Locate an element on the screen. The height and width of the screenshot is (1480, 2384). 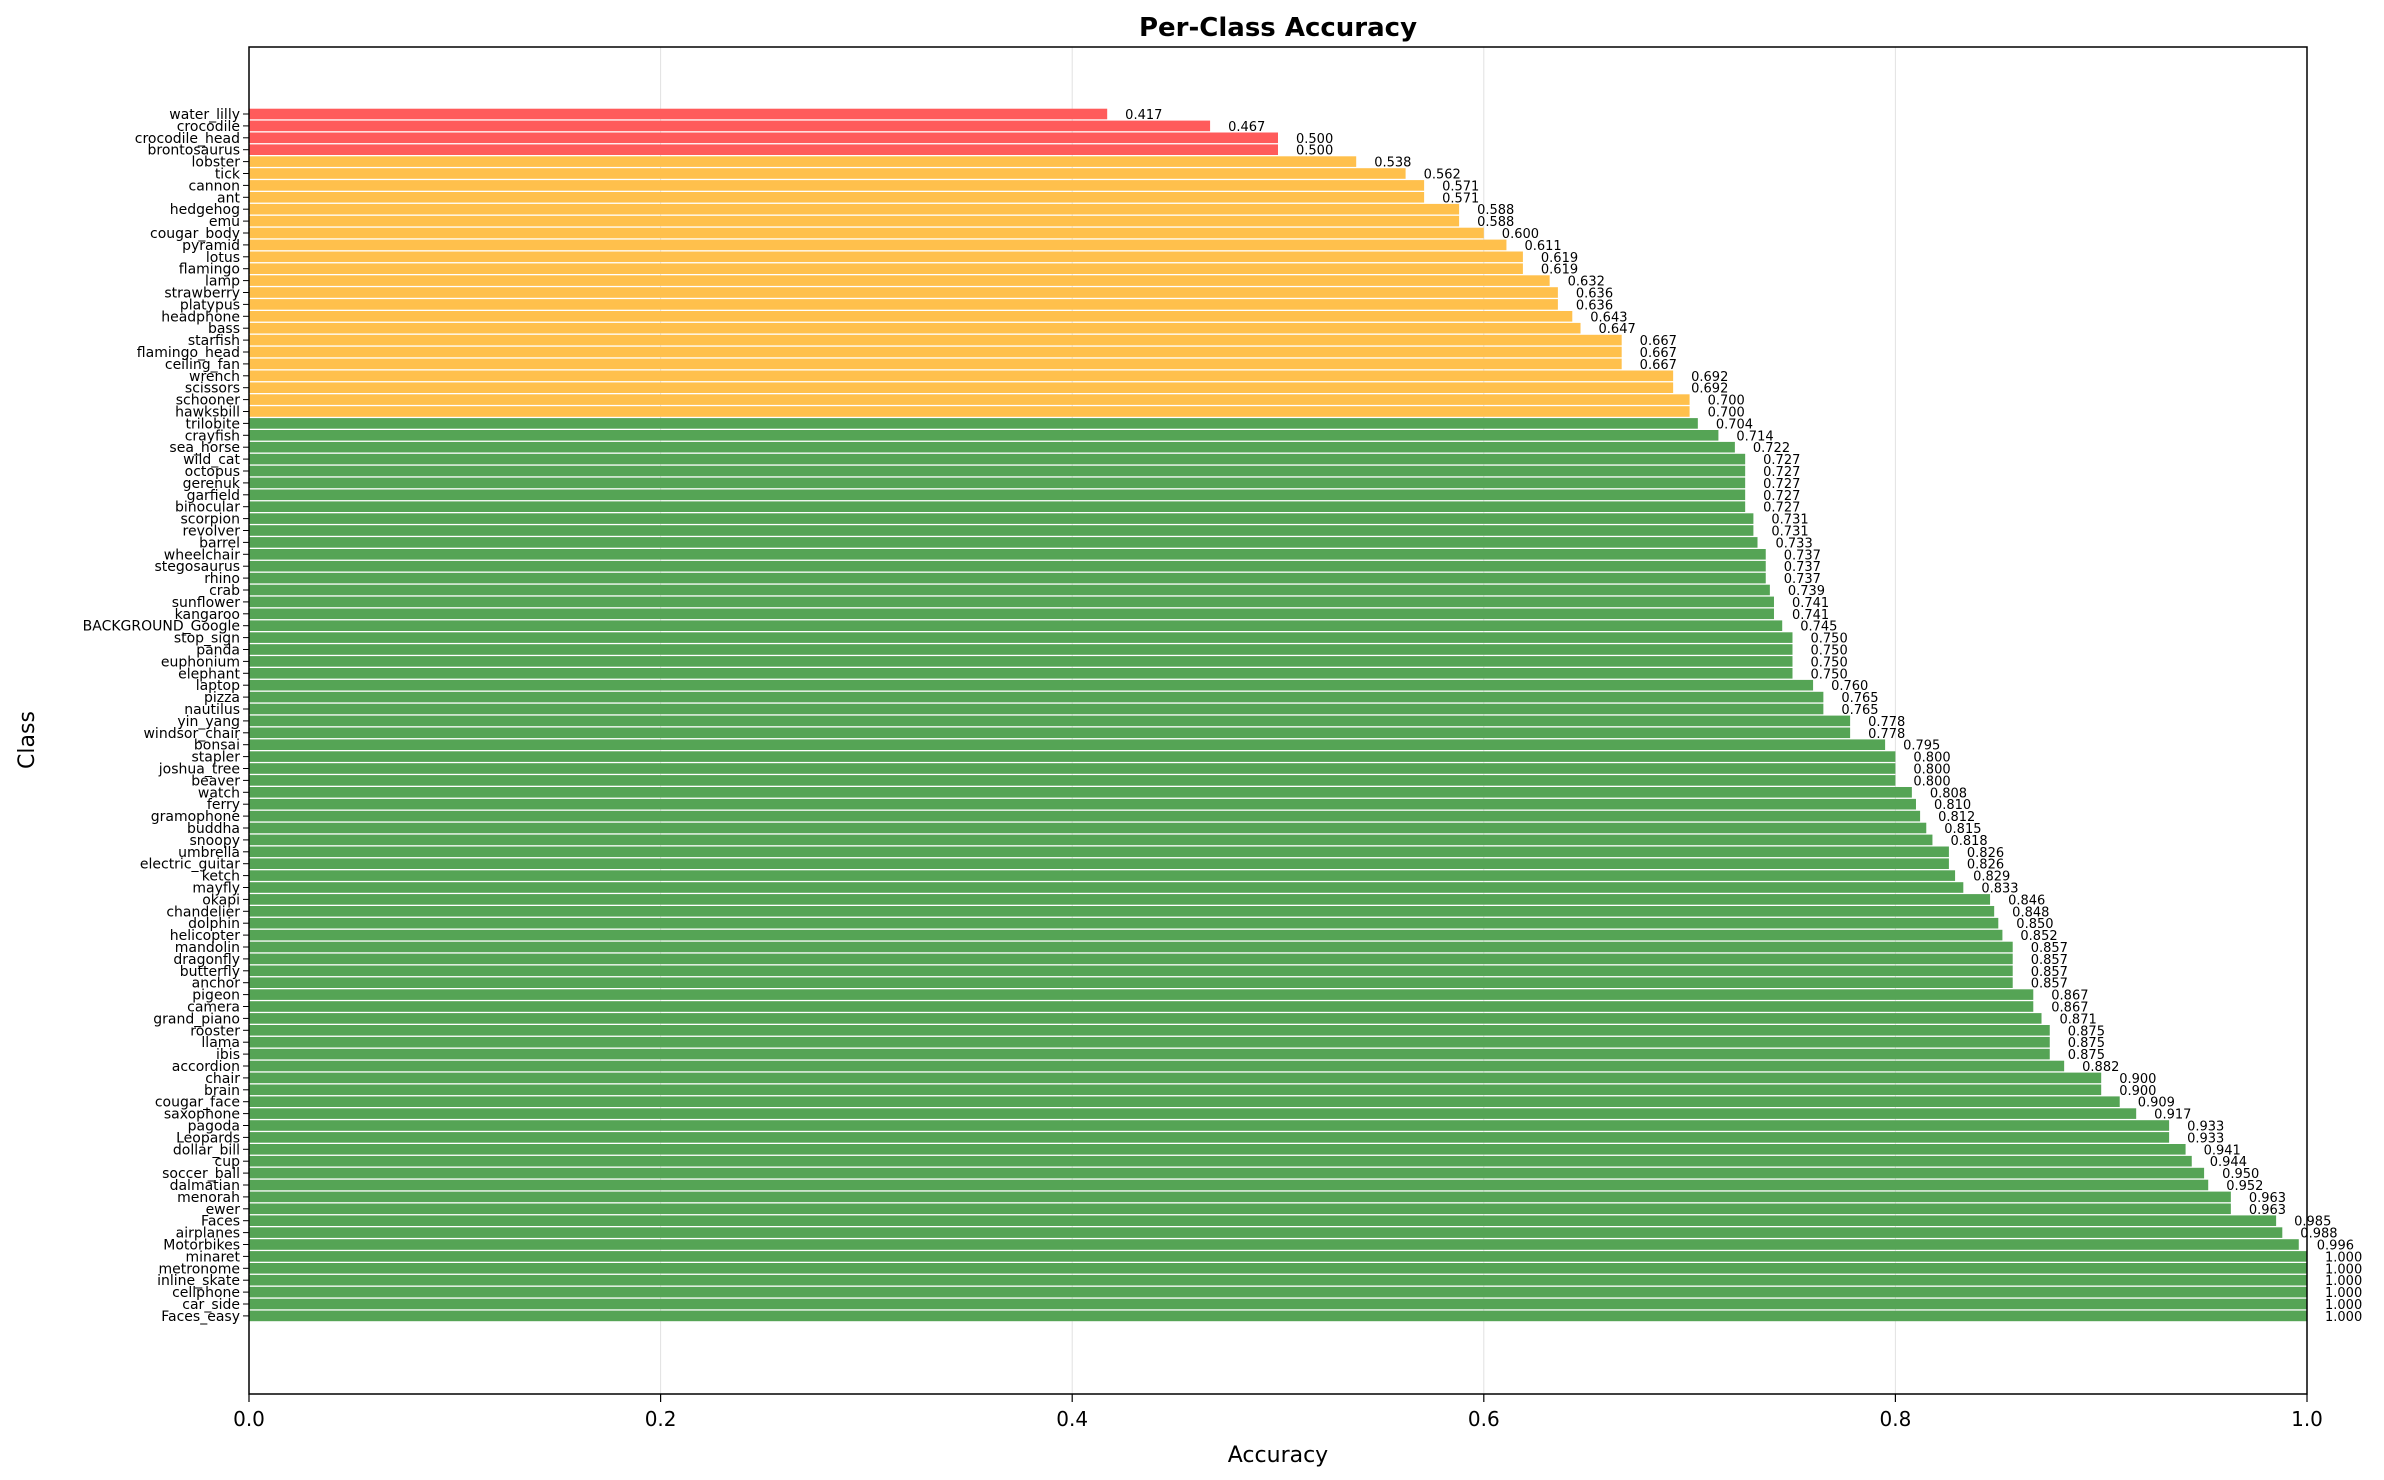
value-label: 0.875 is located at coordinates (2086, 1031).